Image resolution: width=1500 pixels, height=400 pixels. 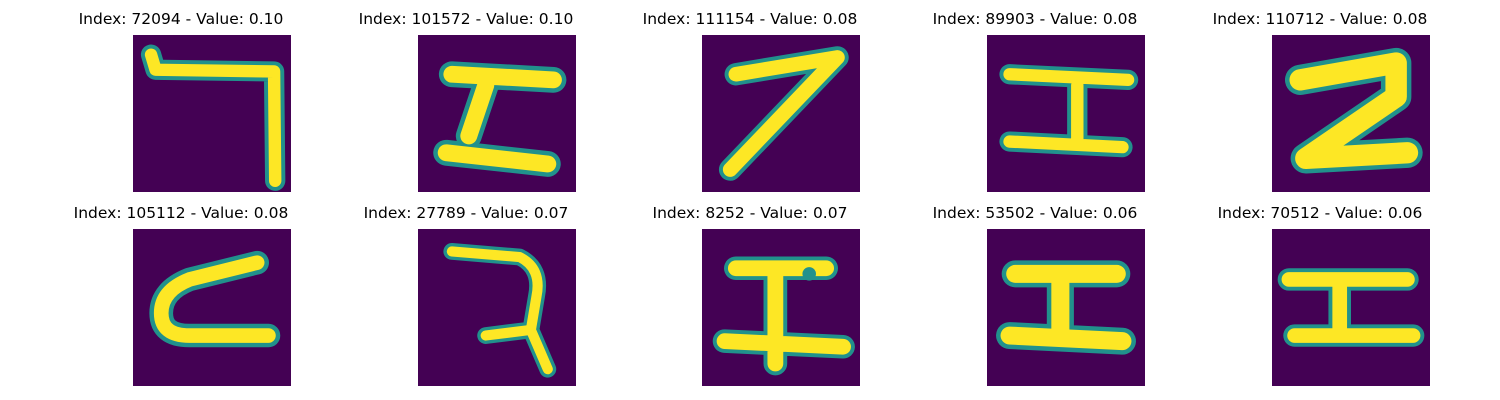 I want to click on panel-title: Index: 70512 - Value: 0.06, so click(x=1320, y=213).